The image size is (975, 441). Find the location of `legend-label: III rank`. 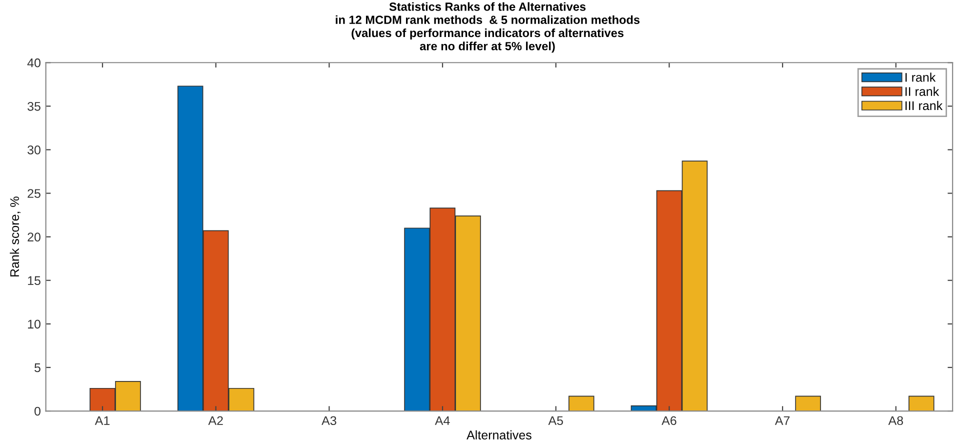

legend-label: III rank is located at coordinates (924, 105).